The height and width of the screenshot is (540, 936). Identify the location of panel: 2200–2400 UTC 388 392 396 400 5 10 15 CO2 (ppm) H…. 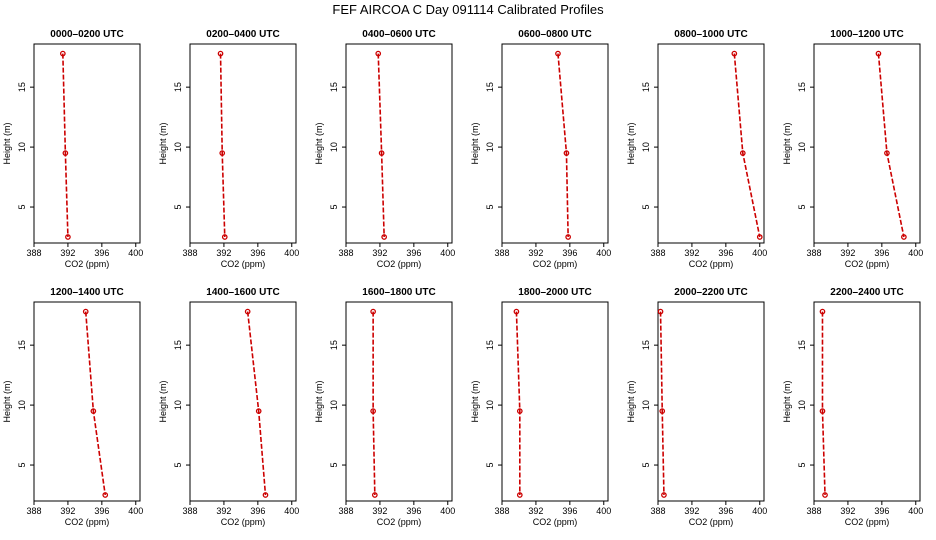
(852, 407).